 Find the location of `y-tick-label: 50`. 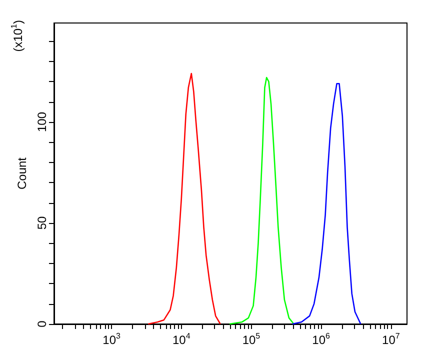

y-tick-label: 50 is located at coordinates (42, 223).